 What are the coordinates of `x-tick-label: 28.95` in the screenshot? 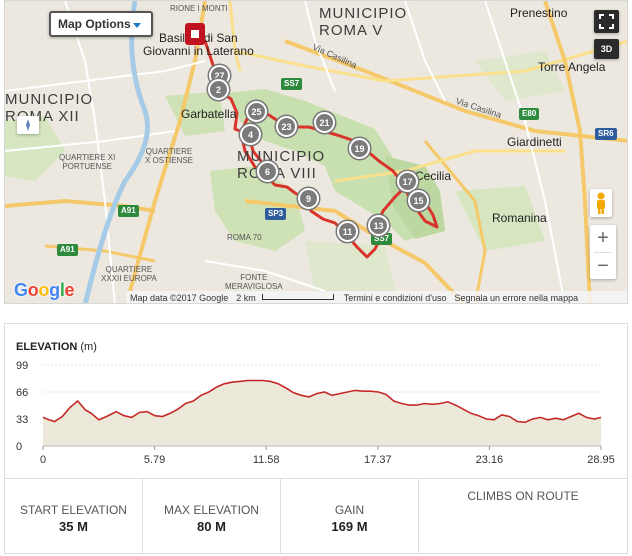 It's located at (601, 460).